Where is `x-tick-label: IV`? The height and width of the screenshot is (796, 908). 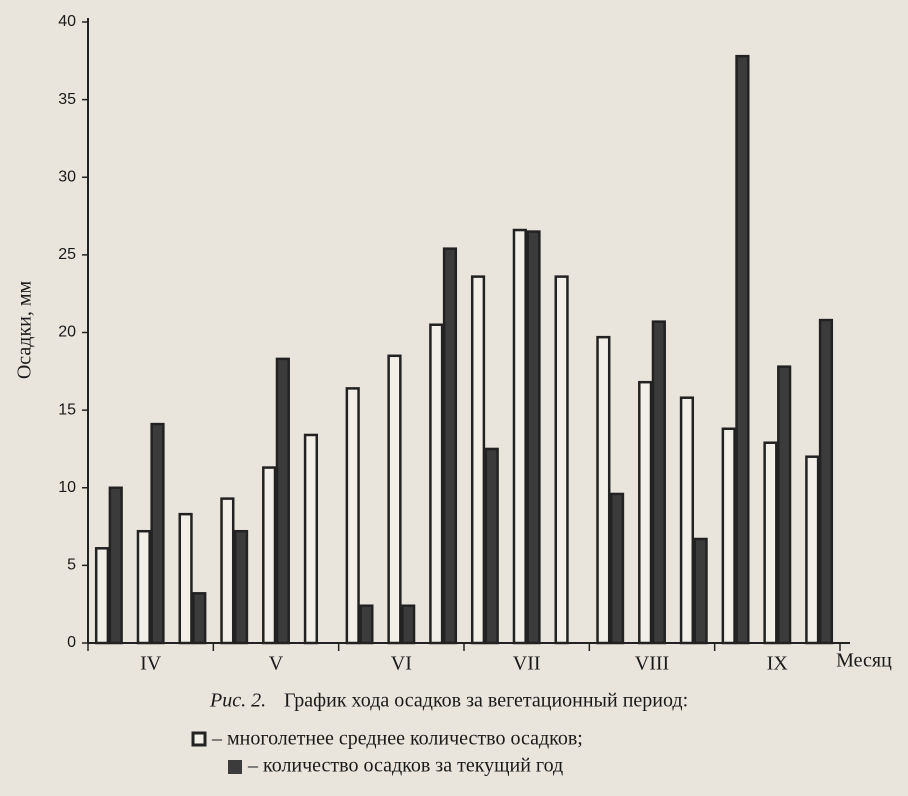 x-tick-label: IV is located at coordinates (151, 664).